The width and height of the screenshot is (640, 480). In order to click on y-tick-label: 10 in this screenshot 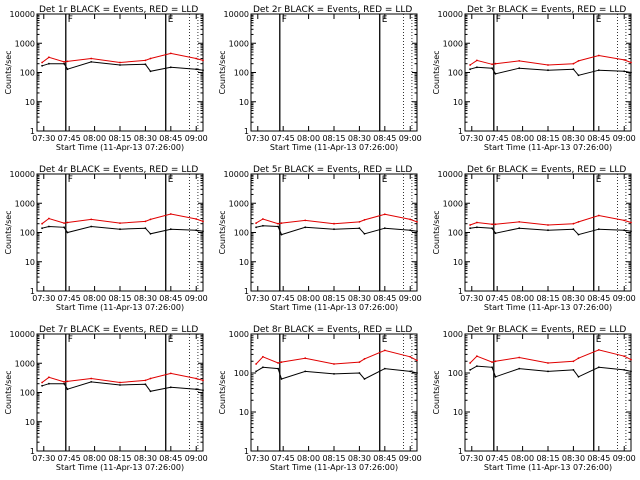, I will do `click(30, 262)`.